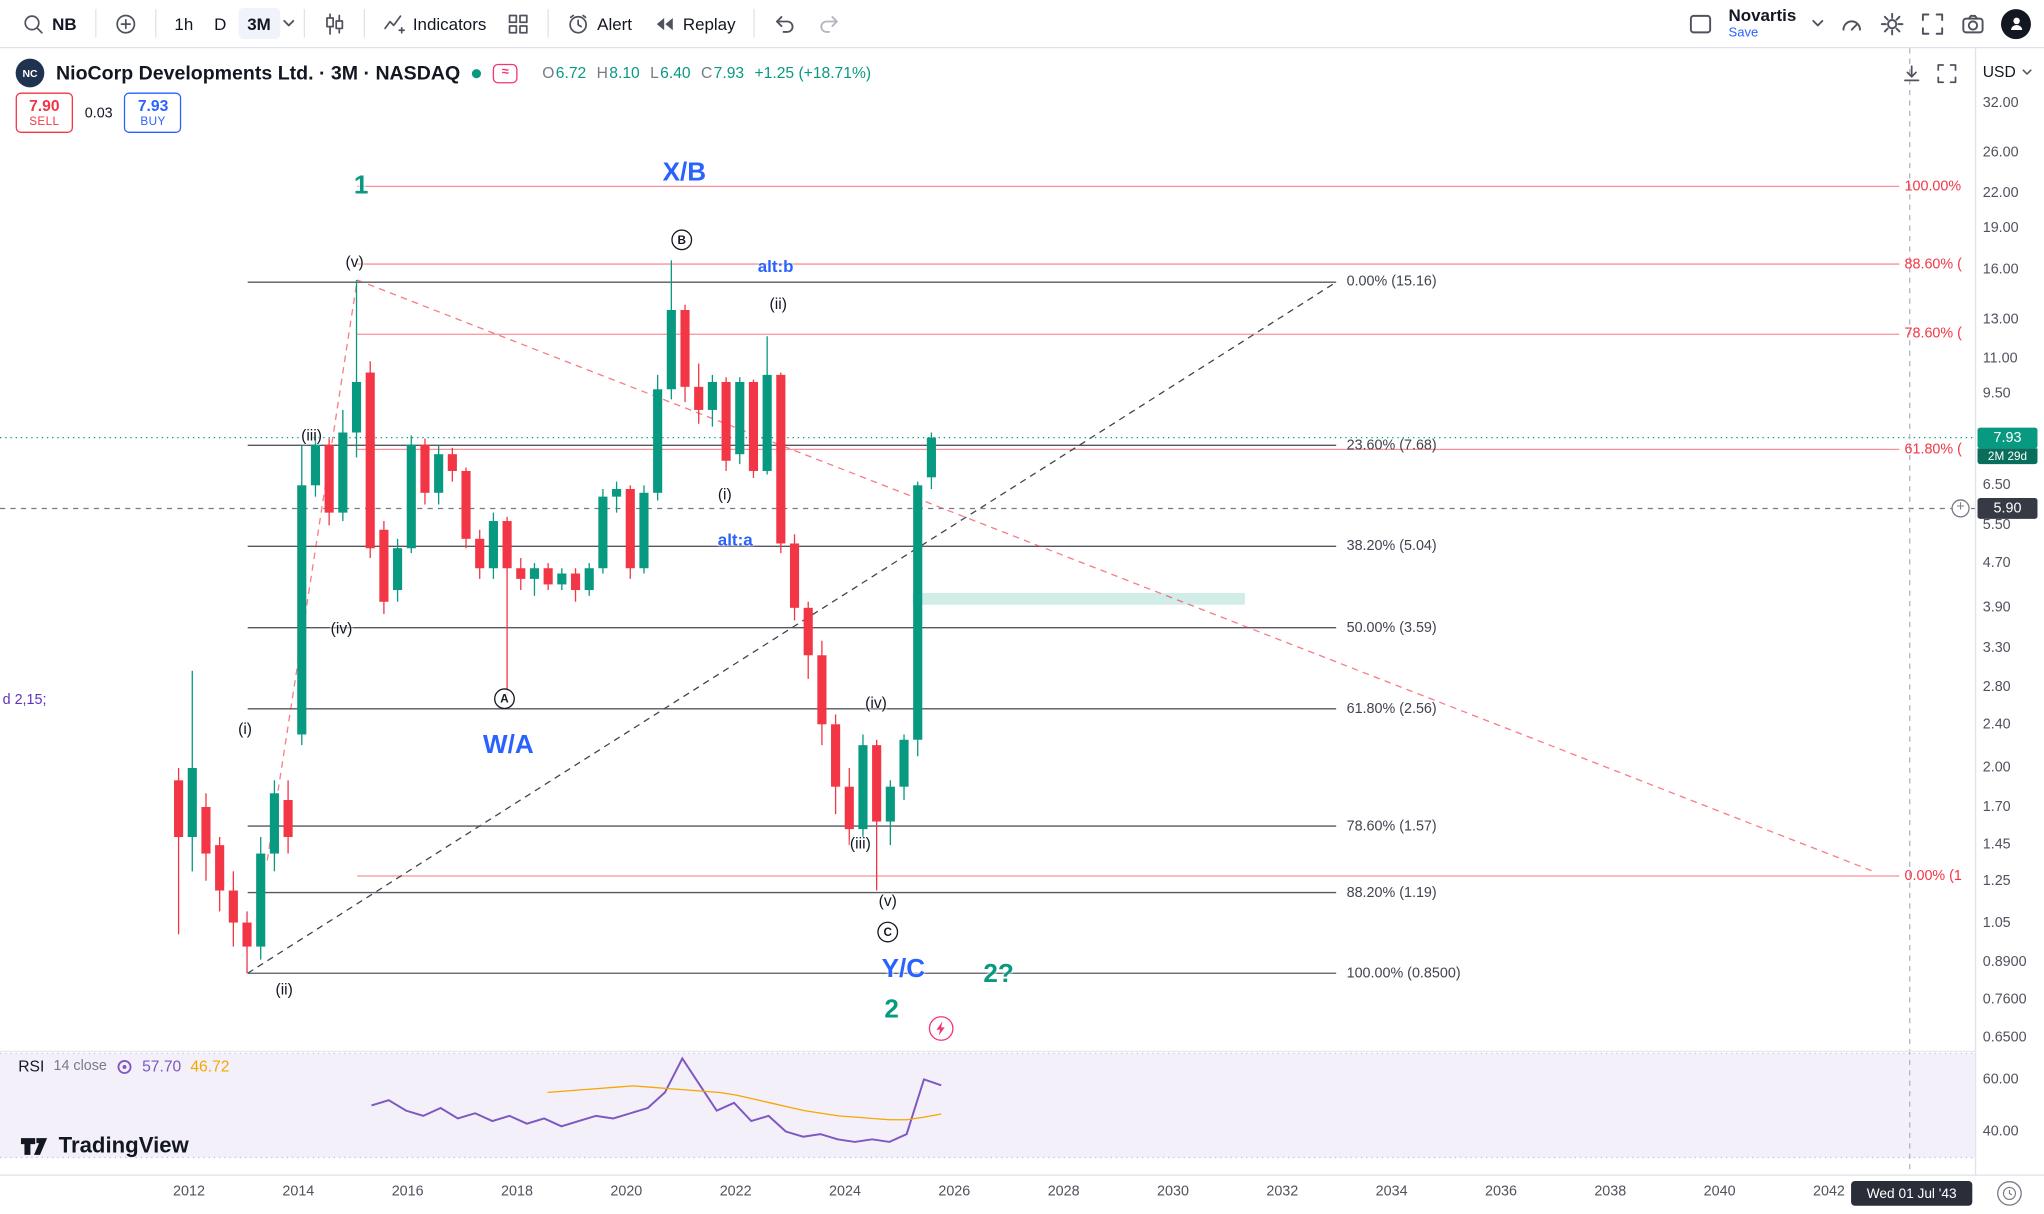 The width and height of the screenshot is (2044, 1214). I want to click on redo-button, so click(830, 23).